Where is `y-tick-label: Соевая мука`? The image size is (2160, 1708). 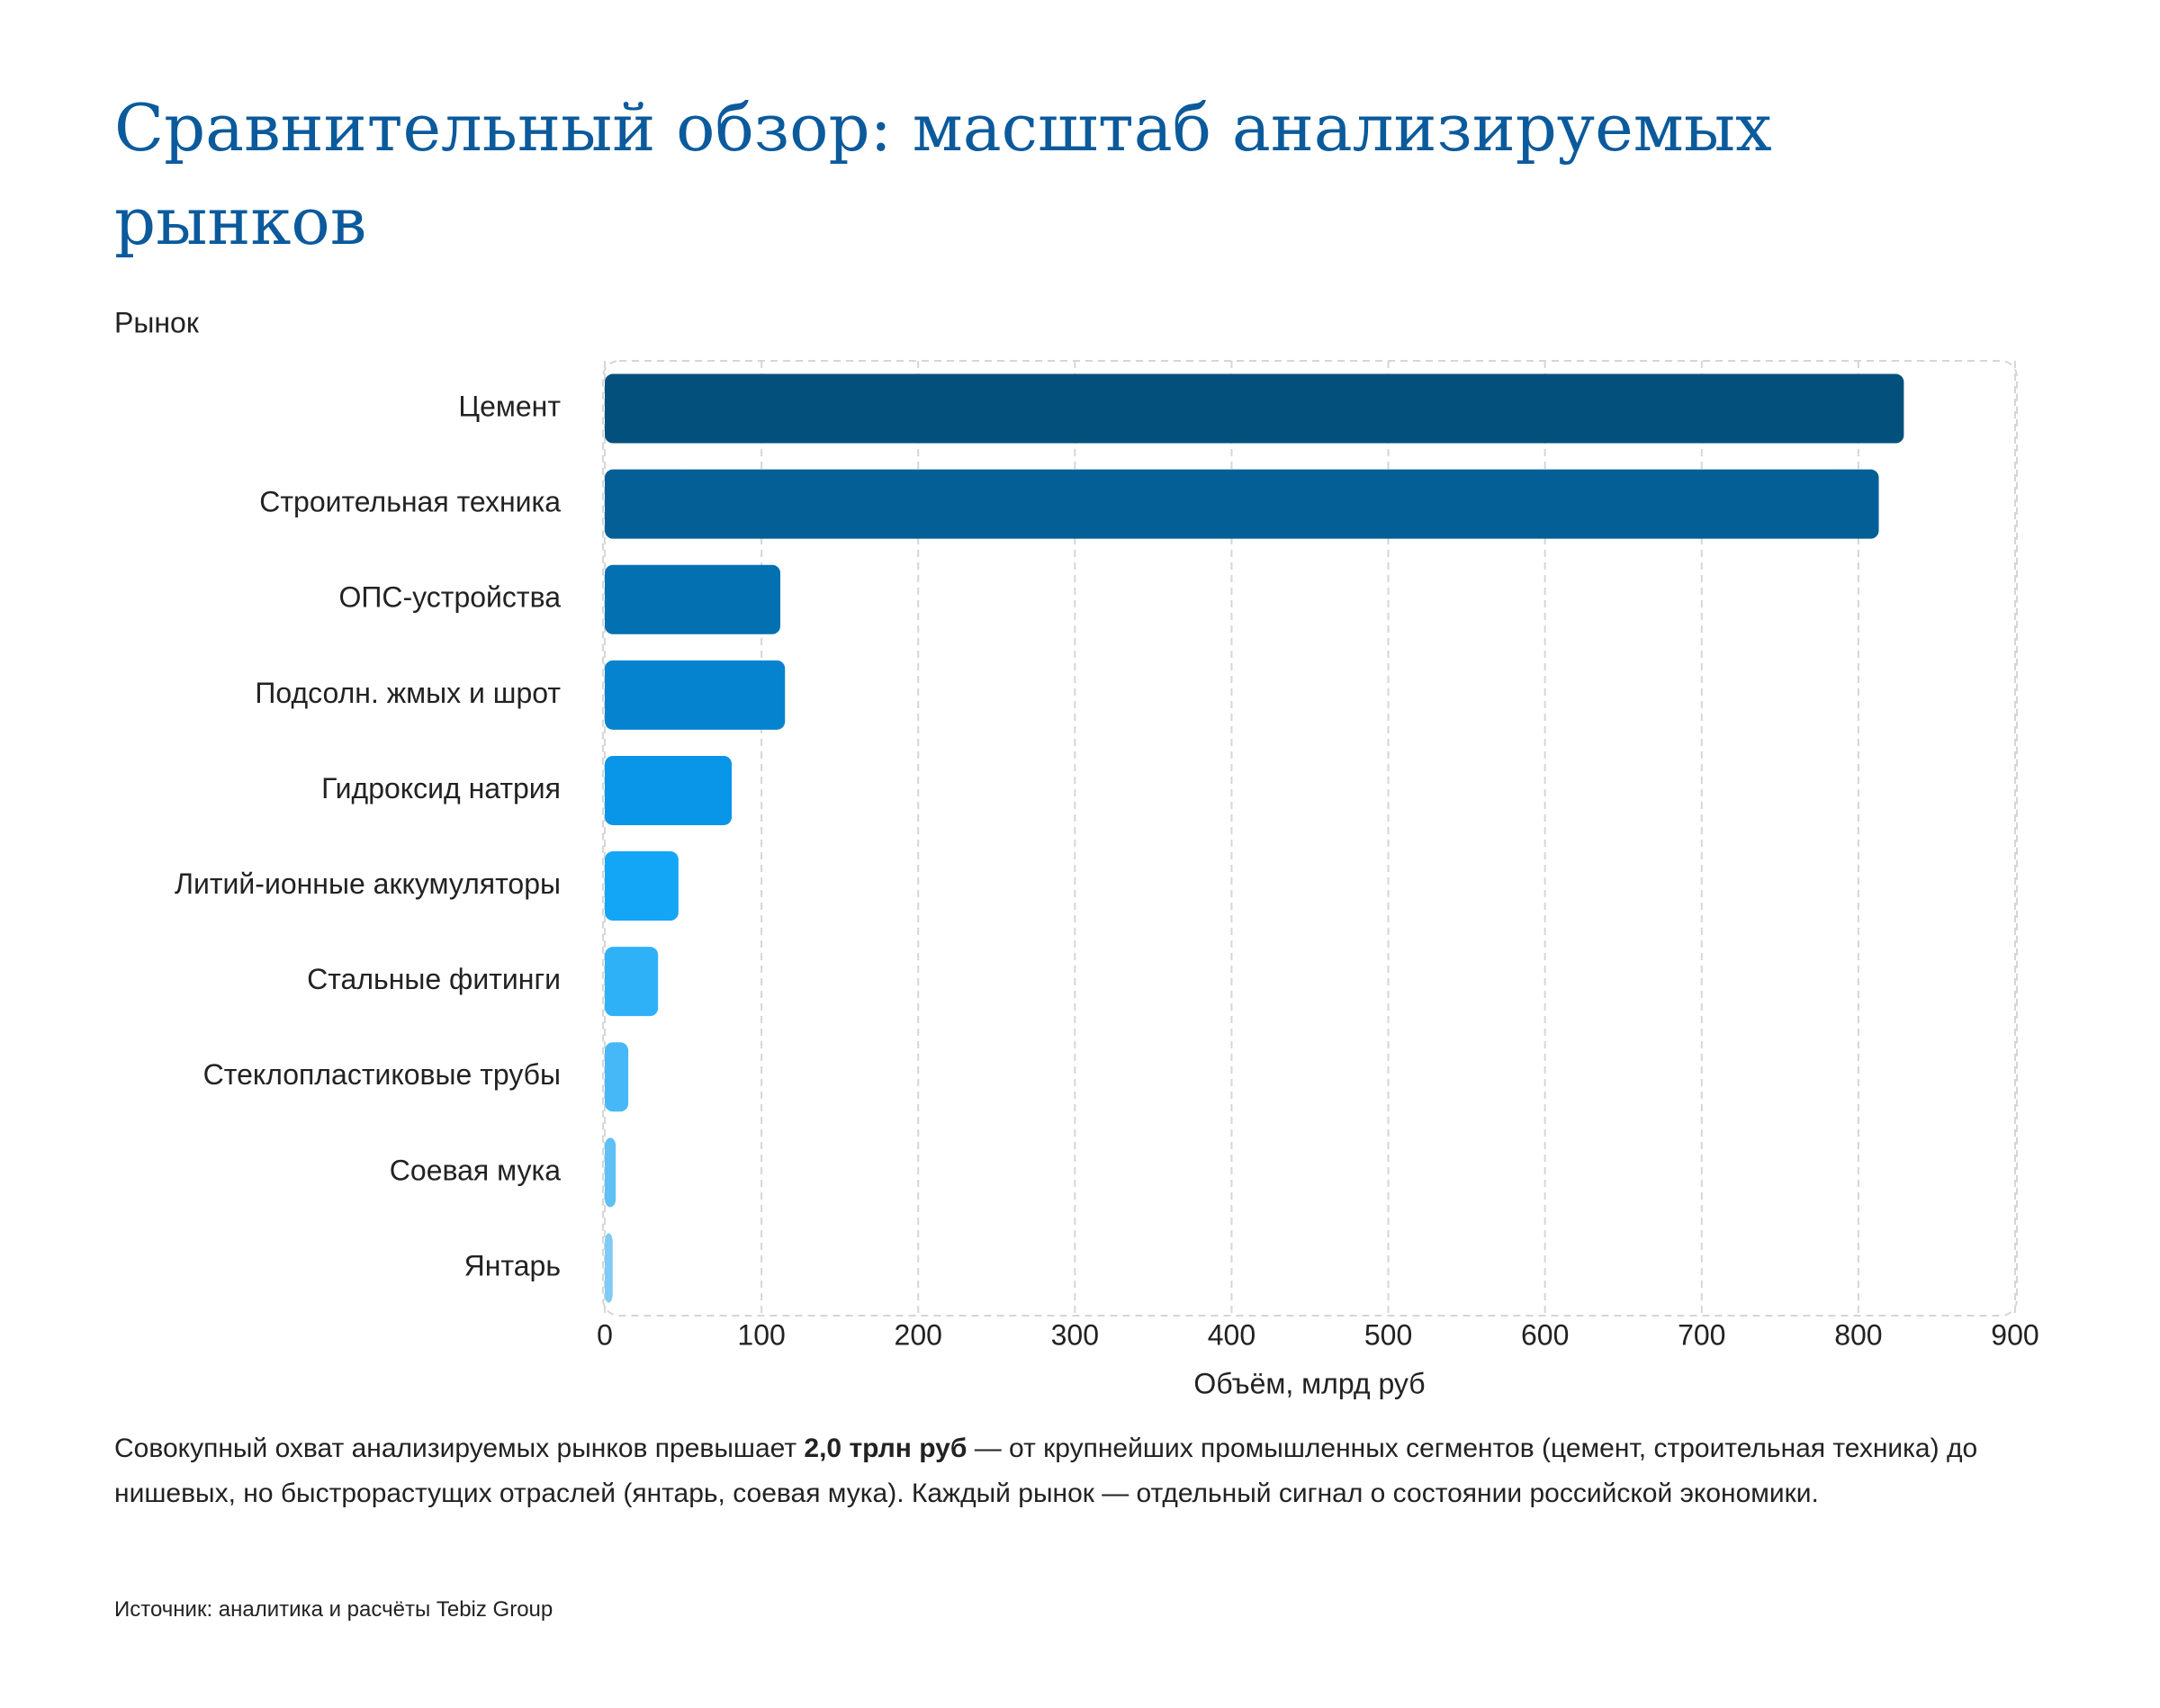
y-tick-label: Соевая мука is located at coordinates (476, 1170).